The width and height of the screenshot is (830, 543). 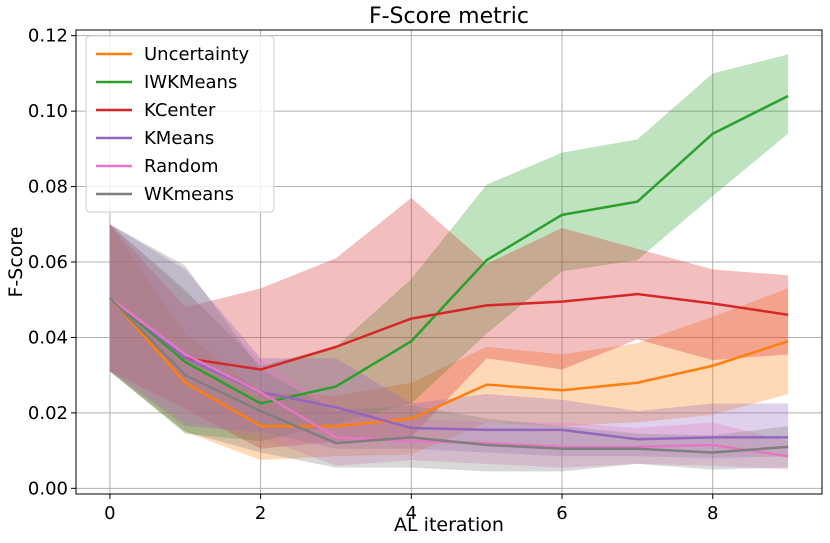 I want to click on y-tick-label: 0.02, so click(x=48, y=413).